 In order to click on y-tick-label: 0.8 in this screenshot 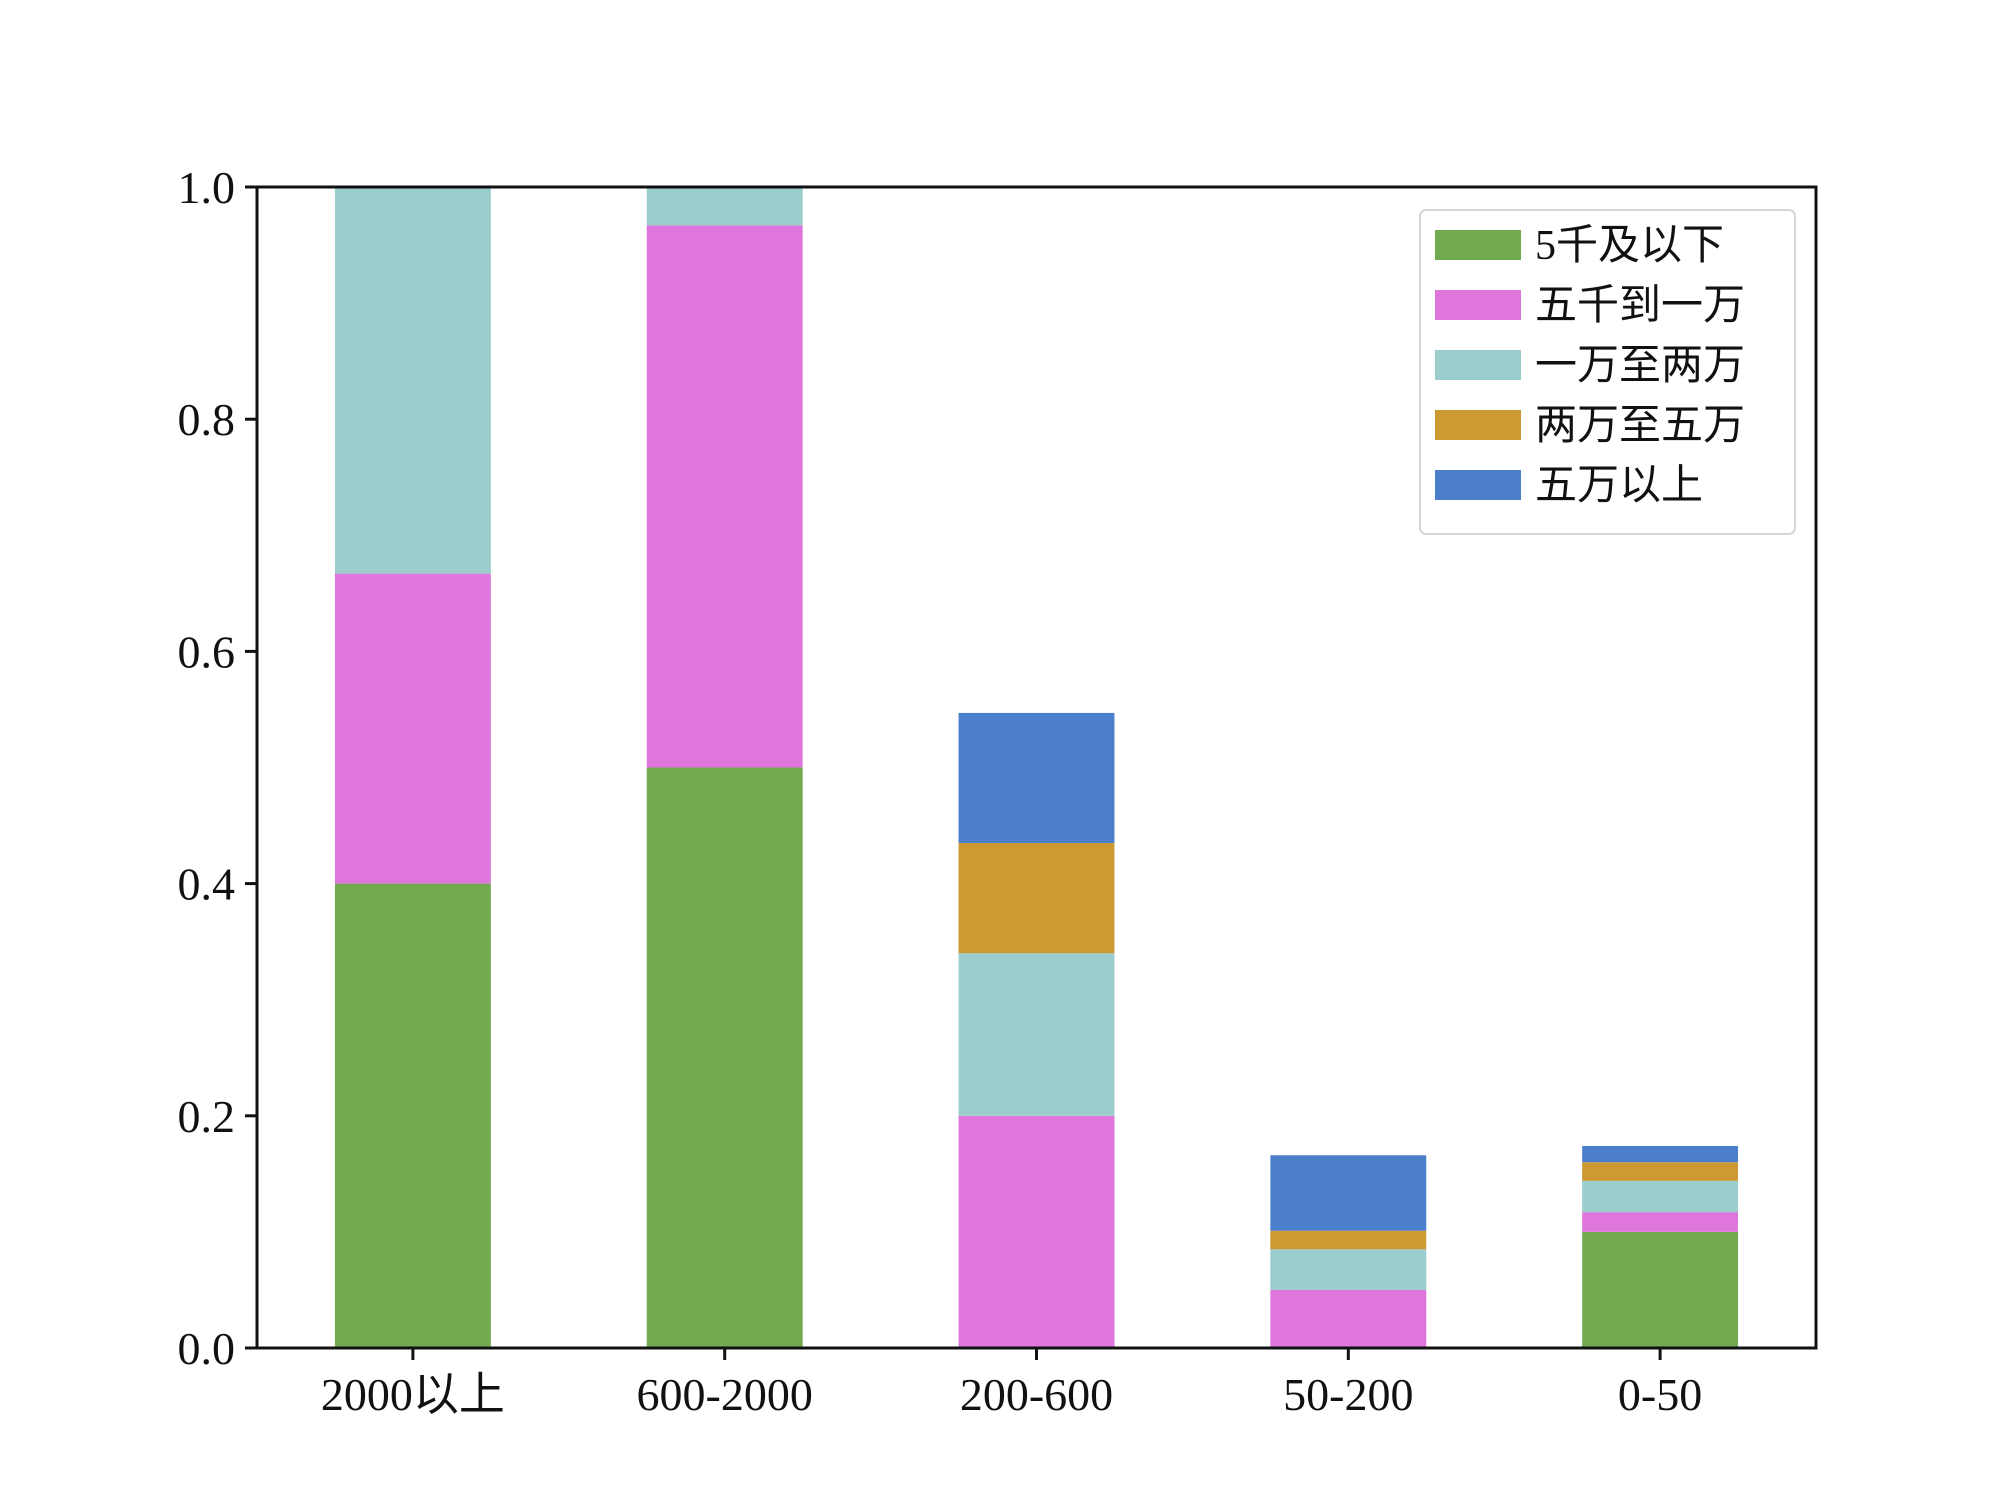, I will do `click(207, 419)`.